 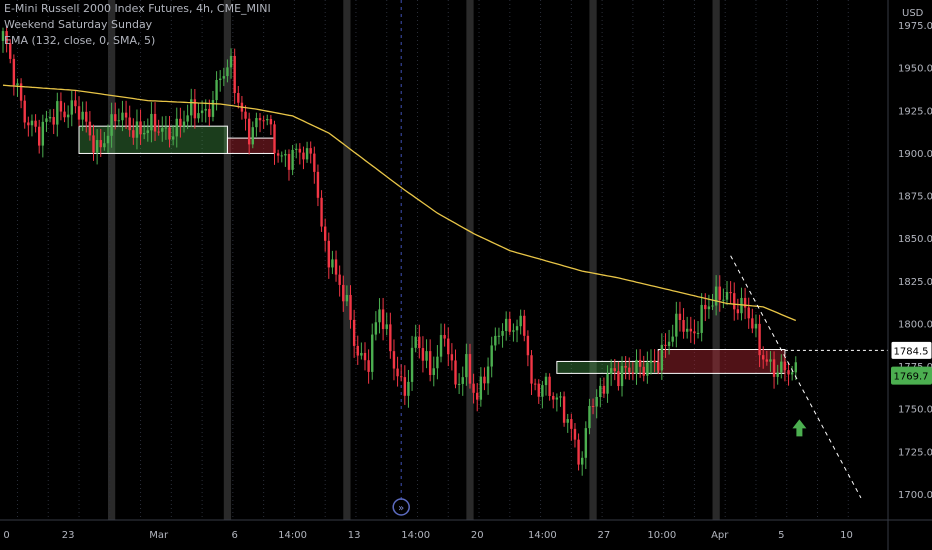 What do you see at coordinates (234, 535) in the screenshot?
I see `x-tick-label: 6` at bounding box center [234, 535].